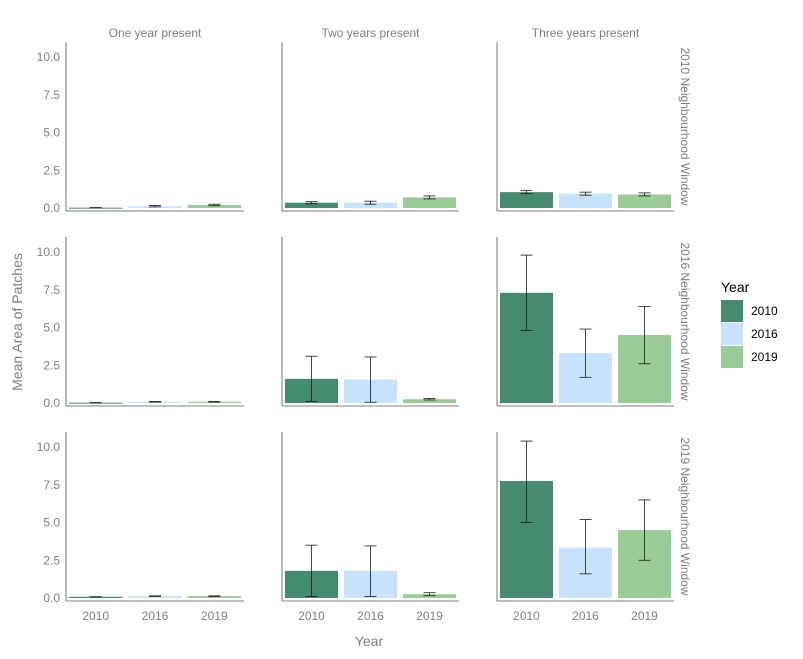 This screenshot has height=659, width=803. I want to click on column-strip-label: Three years present, so click(586, 33).